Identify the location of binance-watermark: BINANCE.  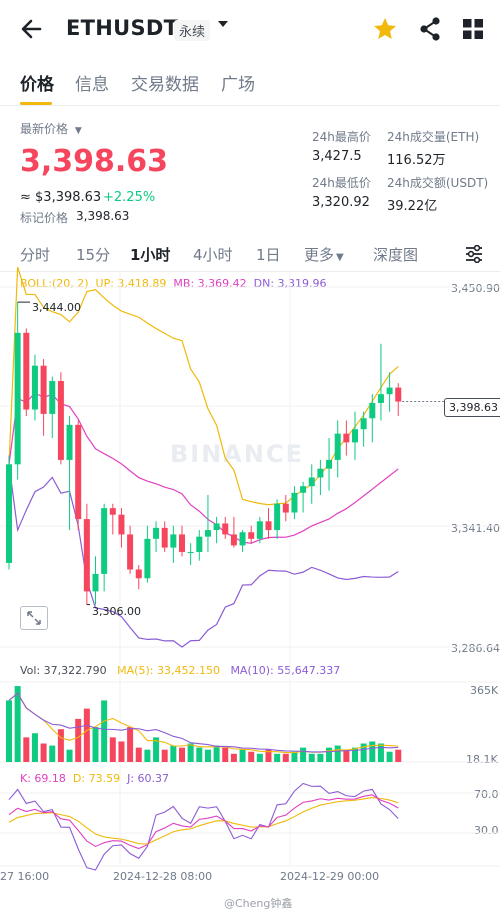
(237, 454).